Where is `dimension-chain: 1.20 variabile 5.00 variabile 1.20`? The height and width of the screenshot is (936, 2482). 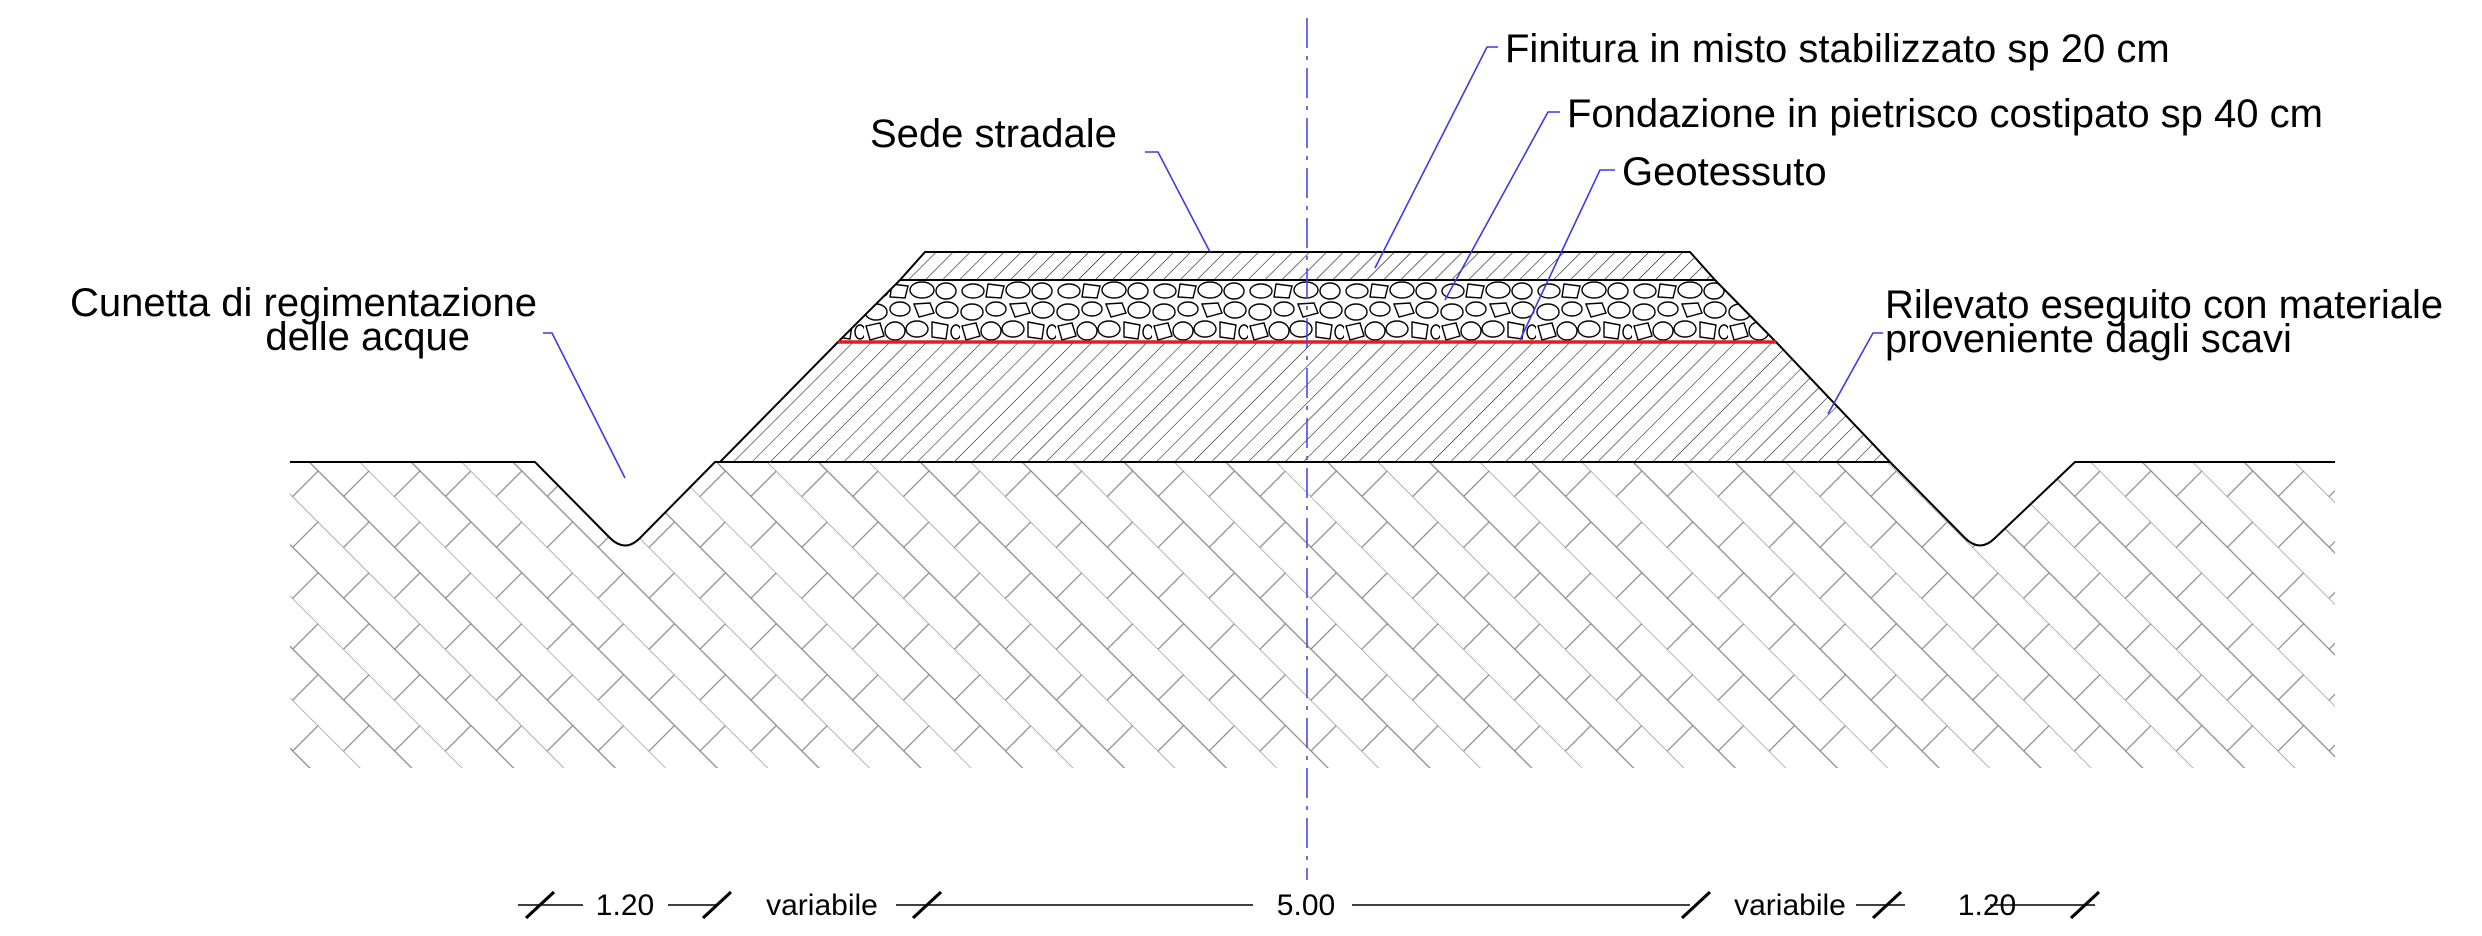 dimension-chain: 1.20 variabile 5.00 variabile 1.20 is located at coordinates (1309, 905).